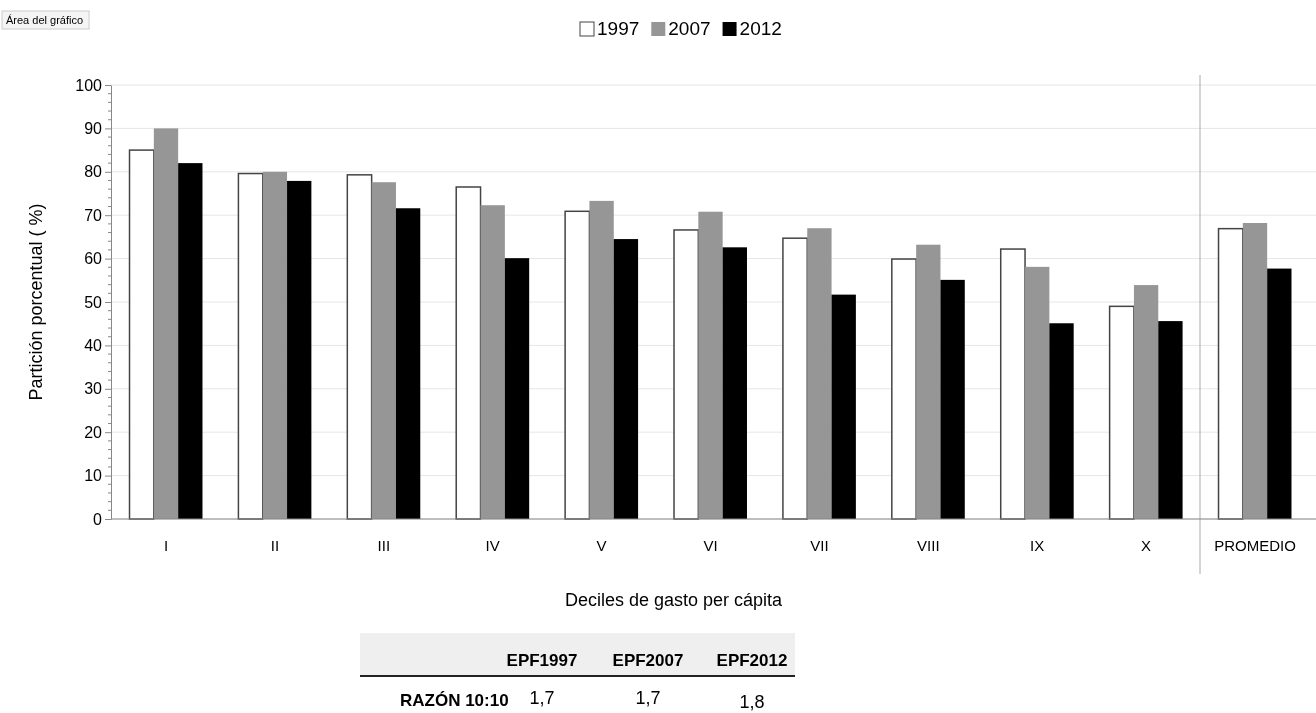 The height and width of the screenshot is (713, 1316). I want to click on y-tick-label: 40, so click(93, 346).